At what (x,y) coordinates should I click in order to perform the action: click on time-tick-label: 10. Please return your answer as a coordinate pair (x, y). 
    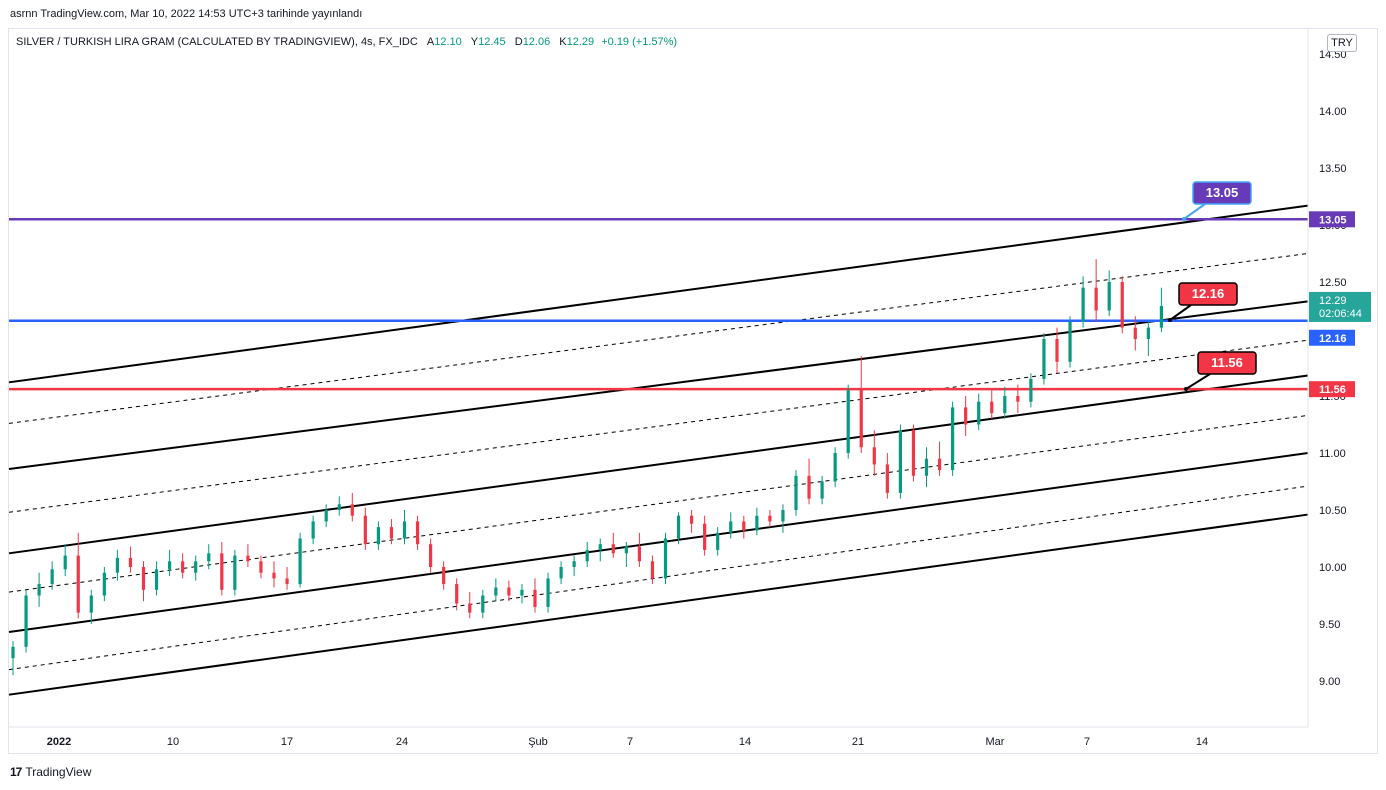
    Looking at the image, I should click on (173, 742).